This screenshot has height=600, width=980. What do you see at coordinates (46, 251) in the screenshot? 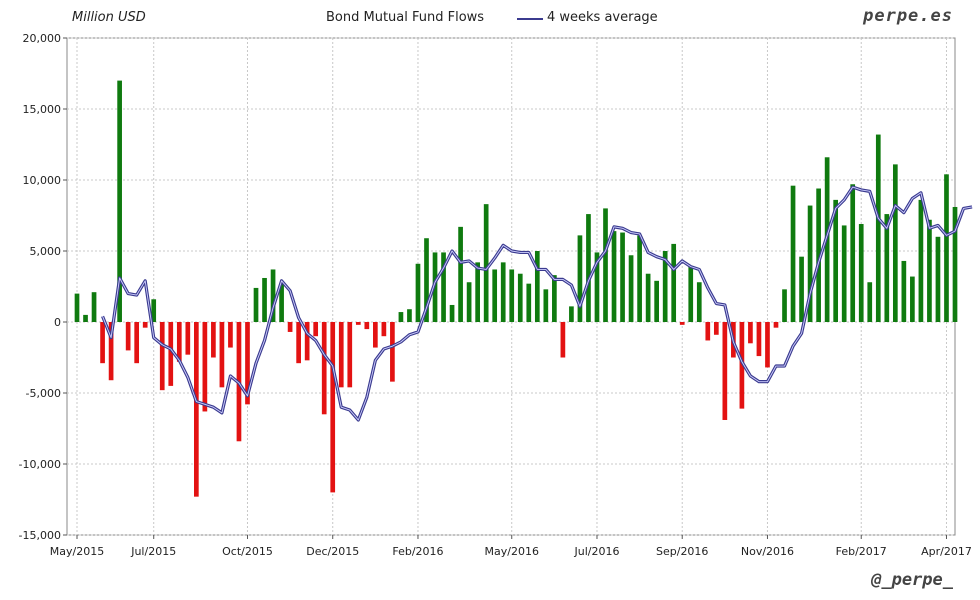
I see `y-tick-label: 5,000` at bounding box center [46, 251].